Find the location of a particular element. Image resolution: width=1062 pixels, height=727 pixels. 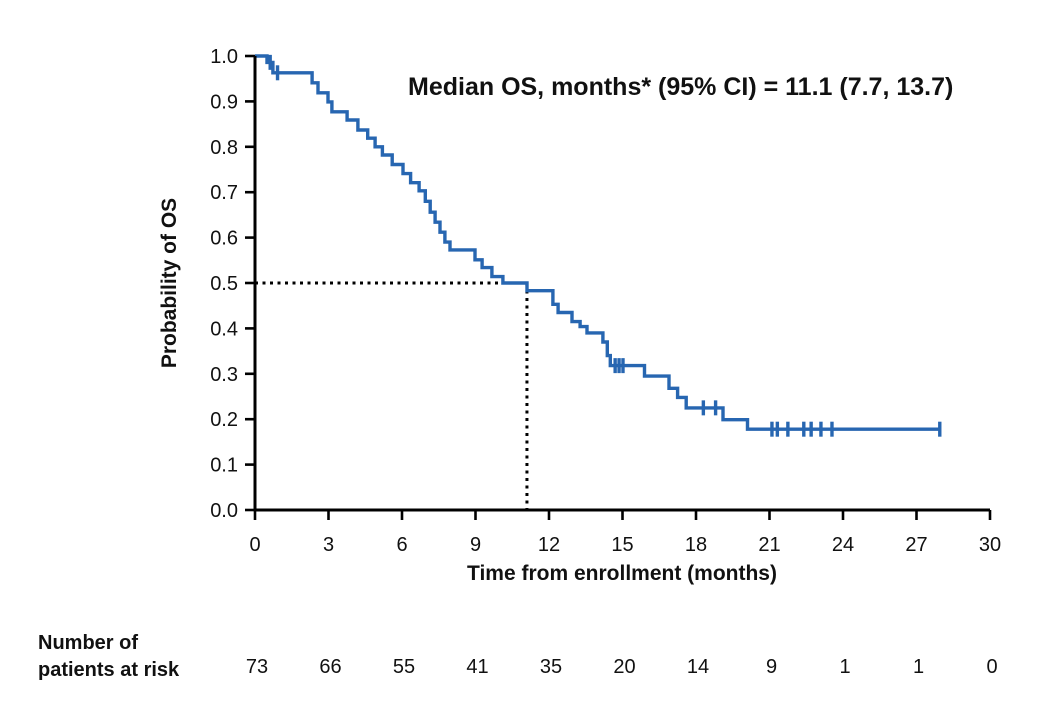

y-tick-label: 0.2 is located at coordinates (224, 420).